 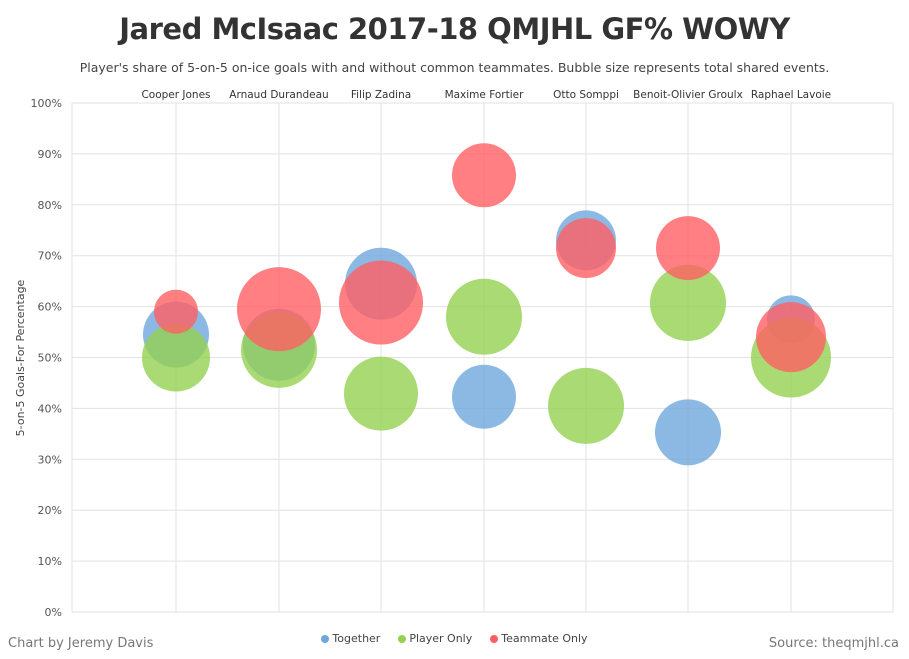 What do you see at coordinates (381, 95) in the screenshot?
I see `category-label: Filip Zadina` at bounding box center [381, 95].